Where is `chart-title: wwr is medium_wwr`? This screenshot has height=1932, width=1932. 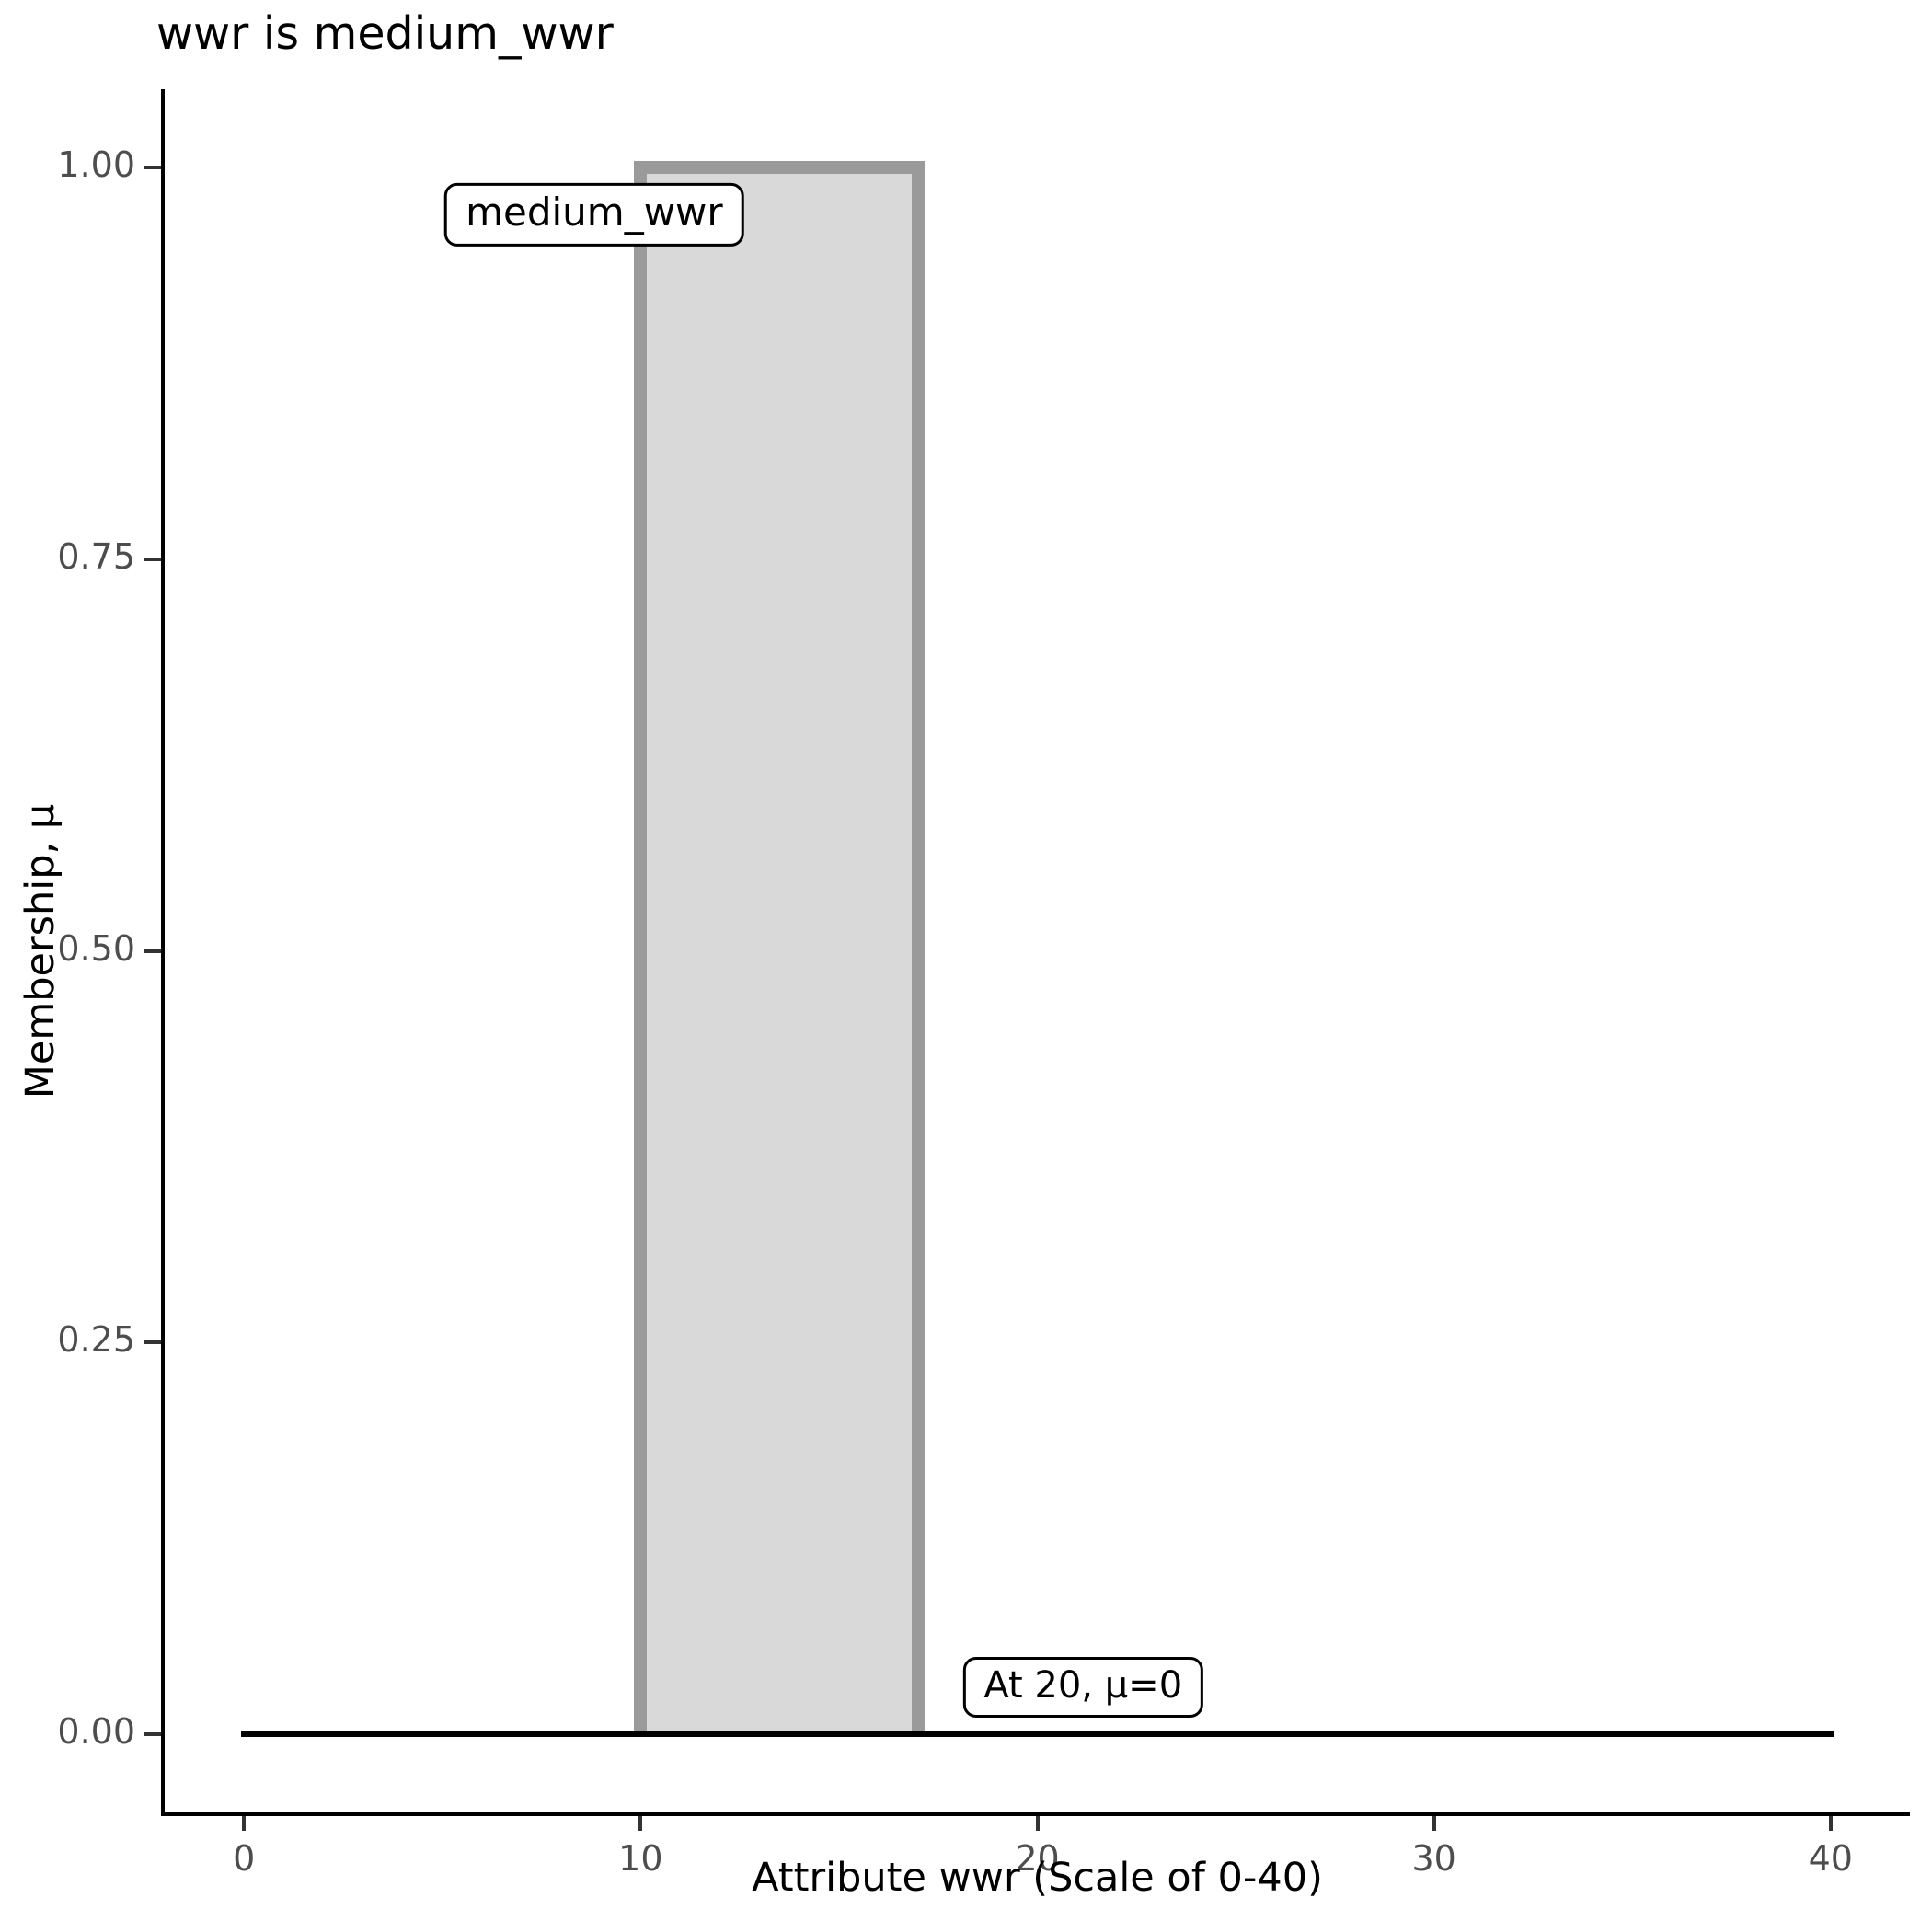 chart-title: wwr is medium_wwr is located at coordinates (385, 33).